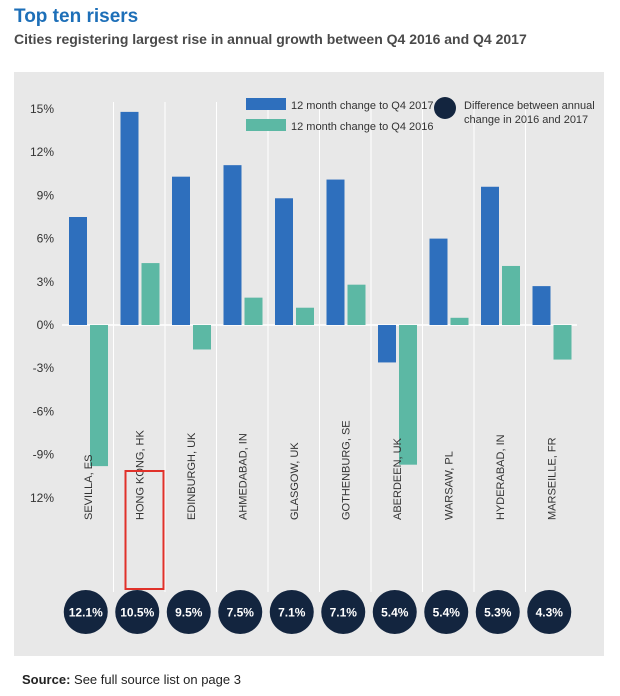 The height and width of the screenshot is (696, 620). What do you see at coordinates (157, 679) in the screenshot?
I see `source-text: See full source list on page 3` at bounding box center [157, 679].